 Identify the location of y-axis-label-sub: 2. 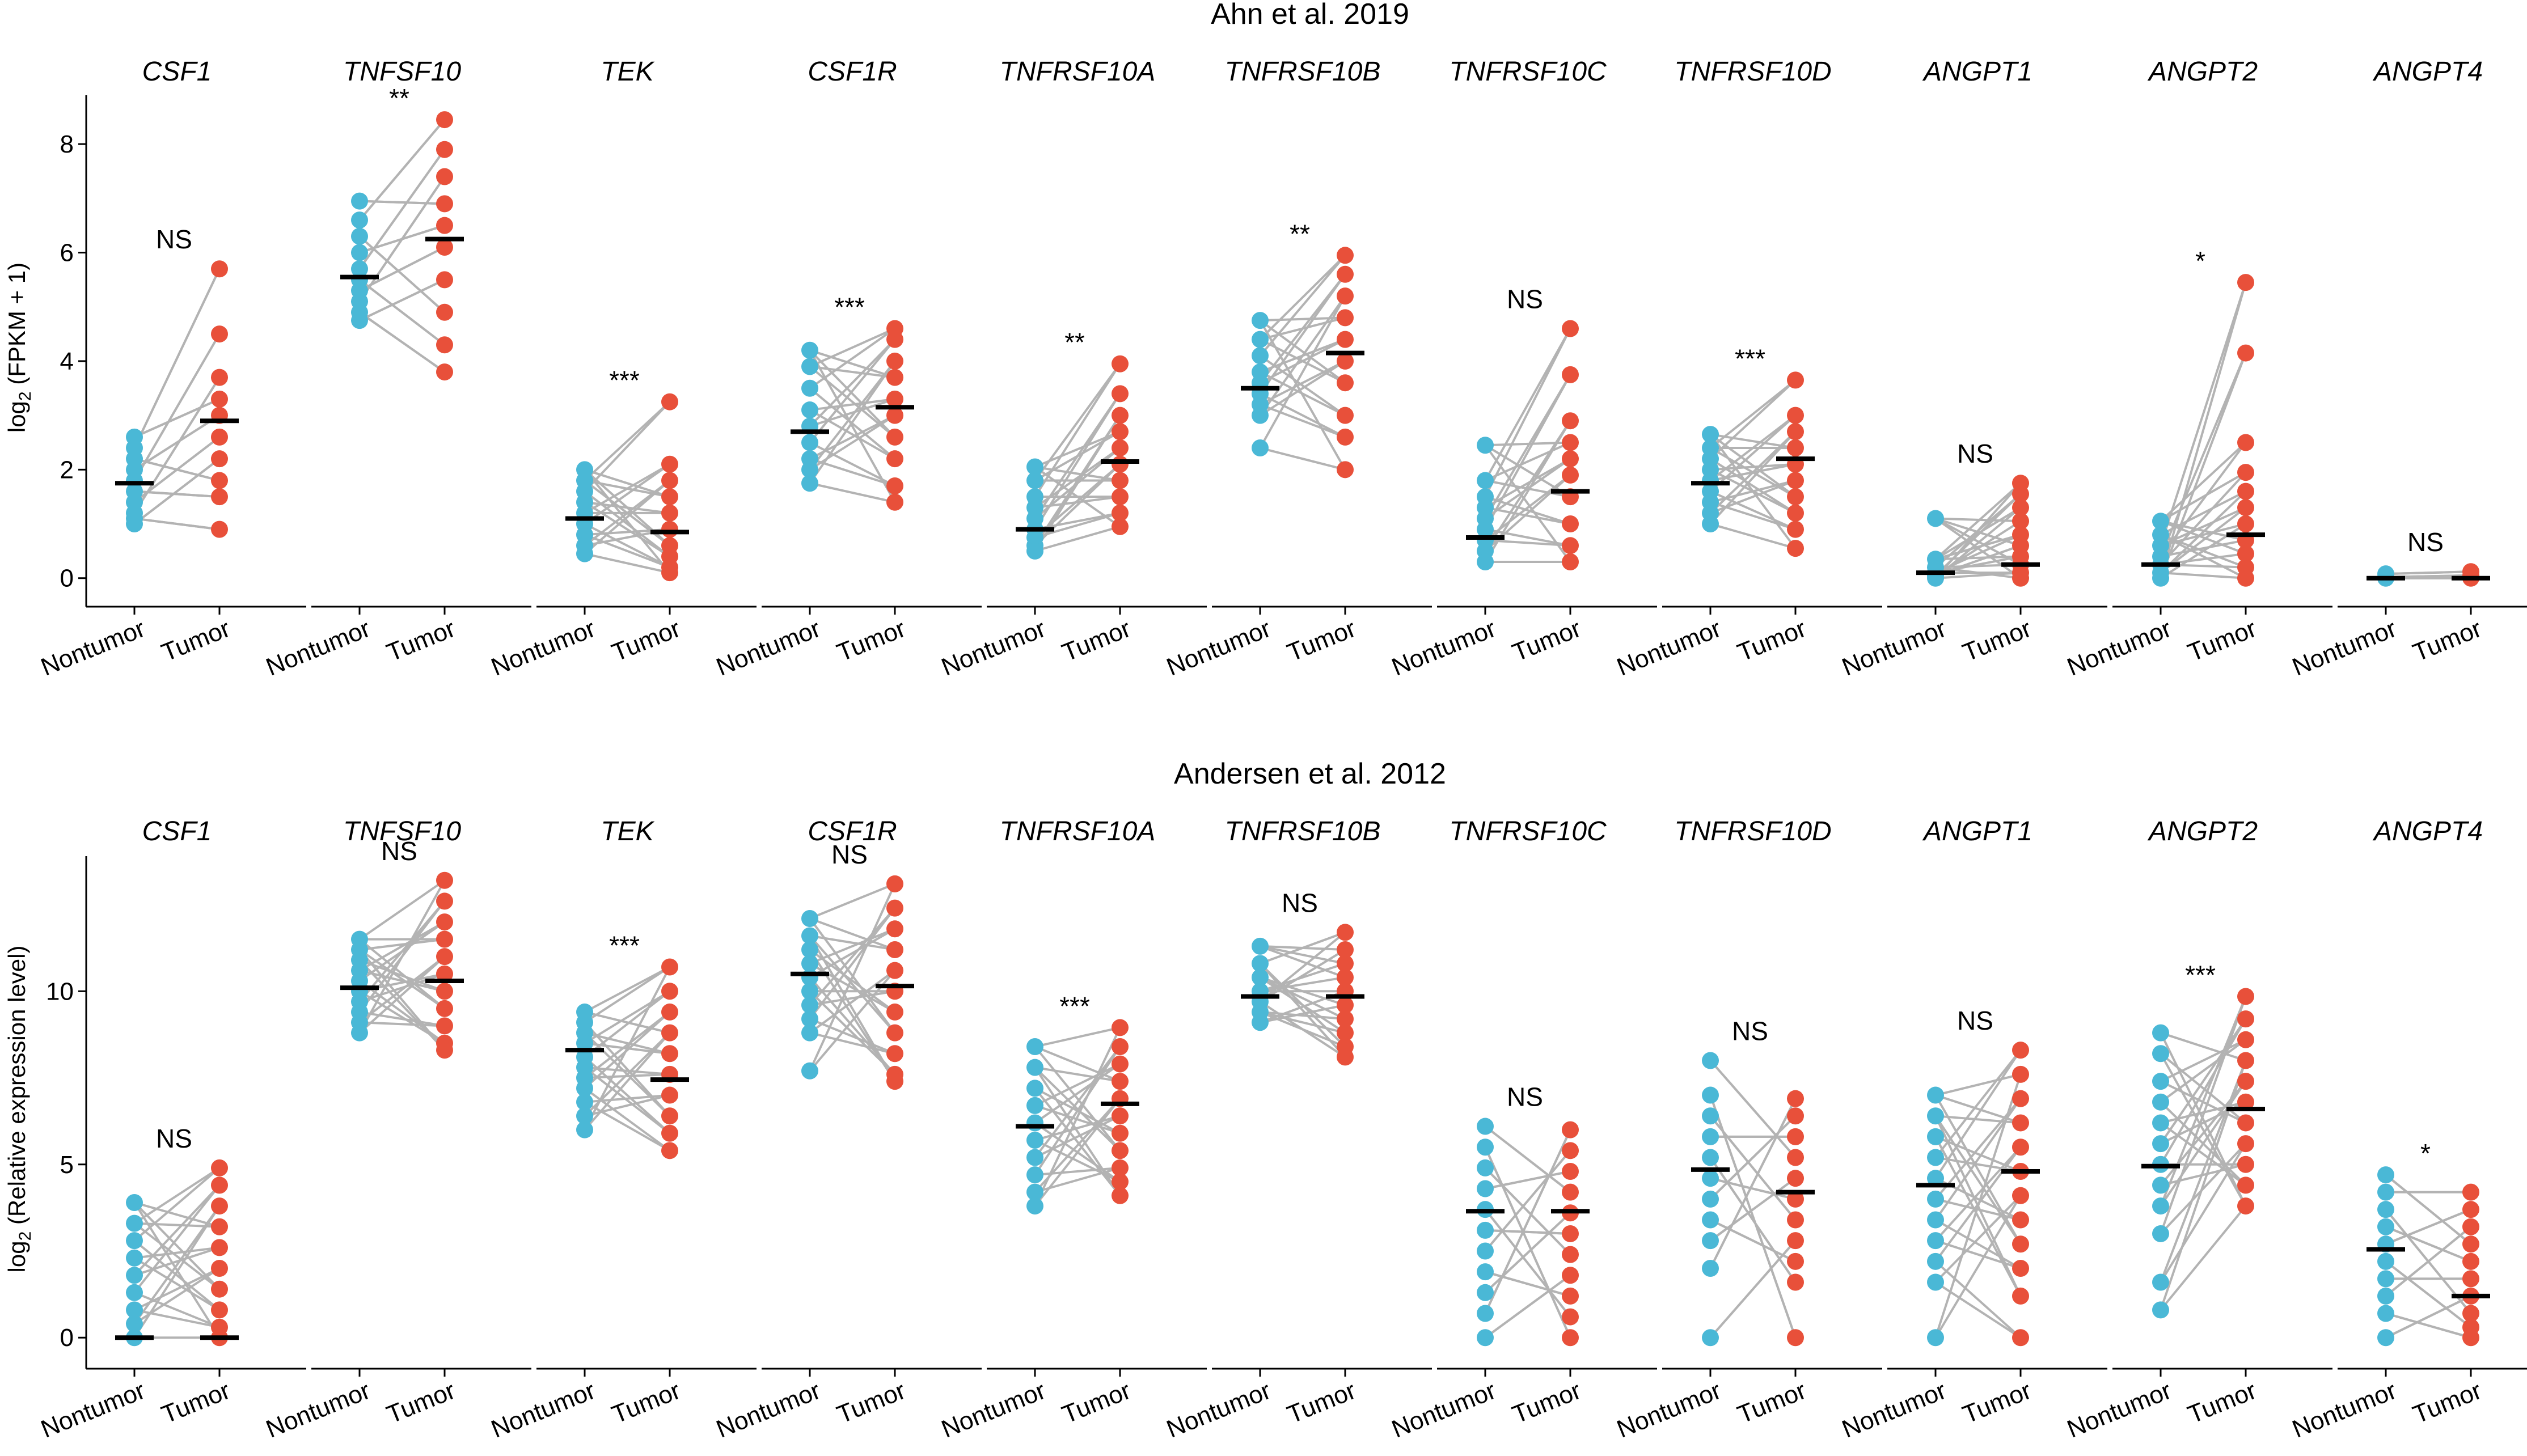
(25, 396).